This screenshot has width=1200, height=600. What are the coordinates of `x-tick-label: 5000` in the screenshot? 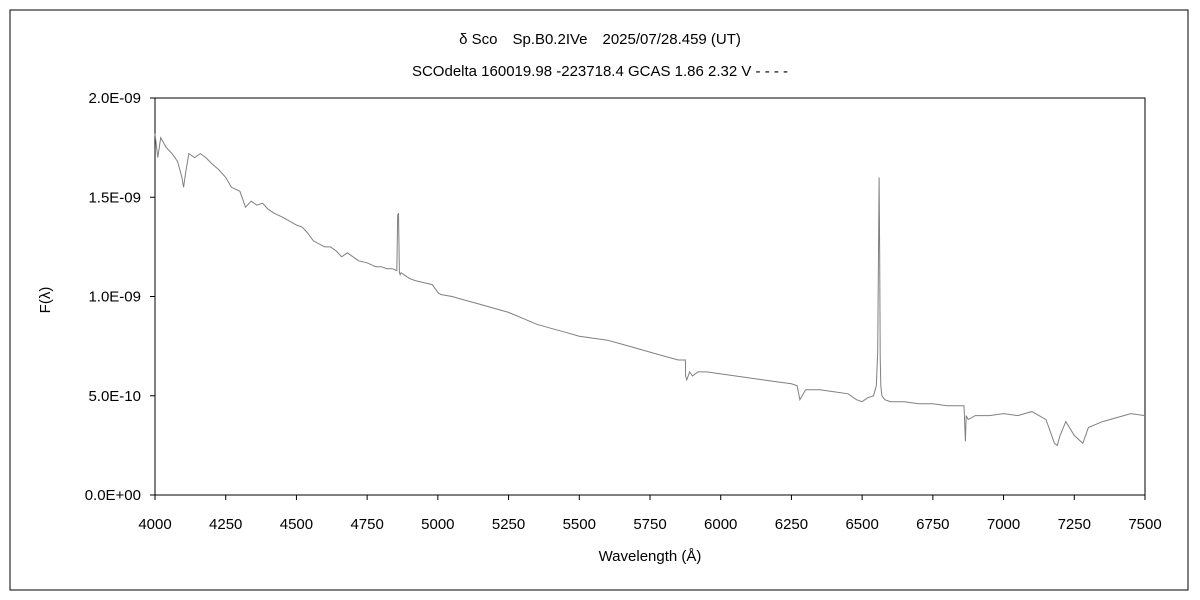 It's located at (437, 524).